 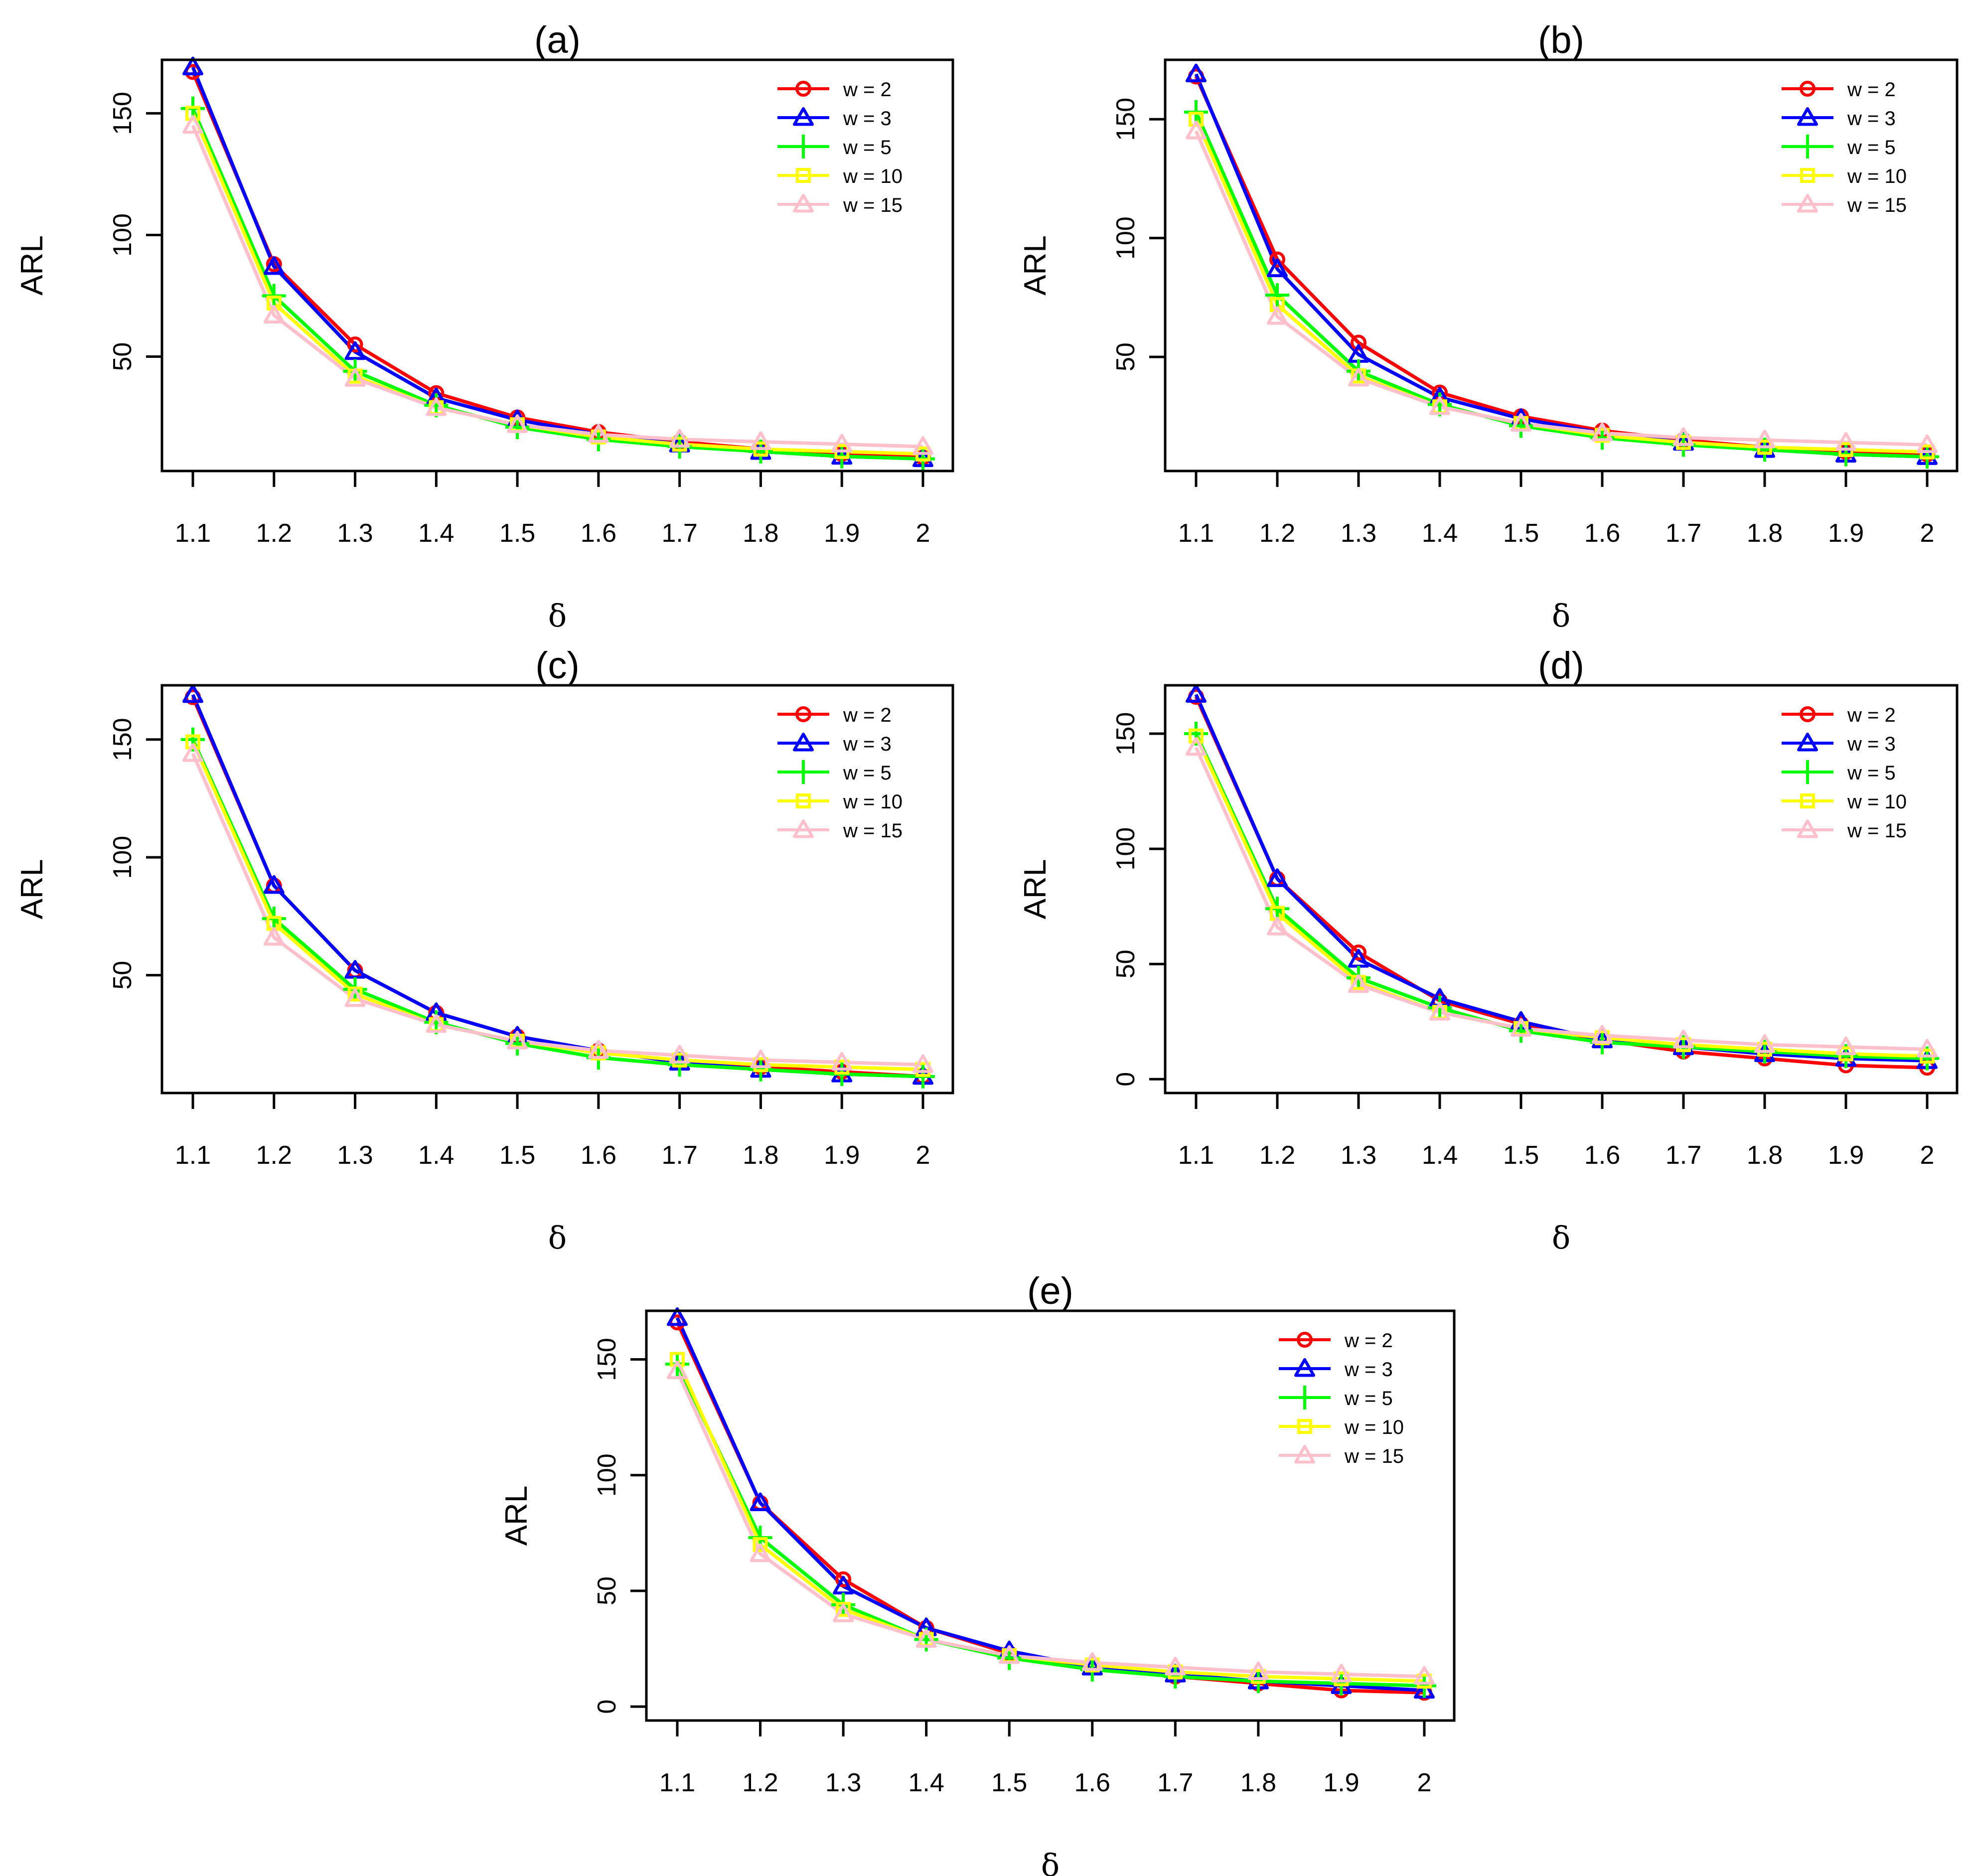 What do you see at coordinates (517, 533) in the screenshot?
I see `x-tick-label: 1.5` at bounding box center [517, 533].